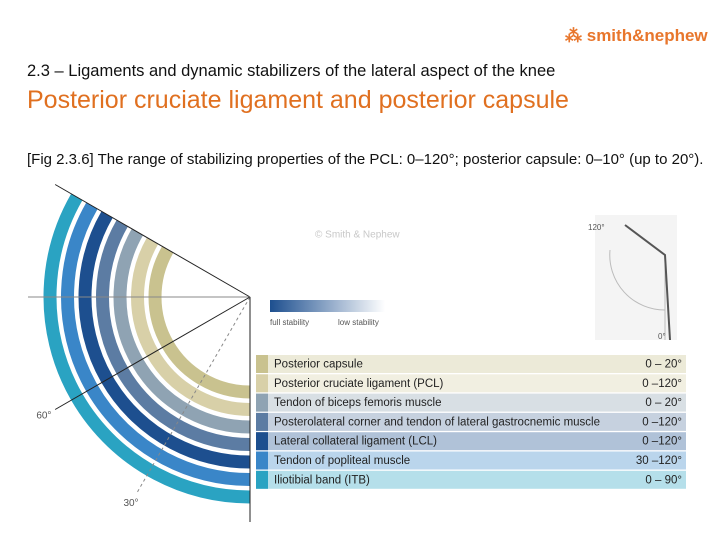 The height and width of the screenshot is (540, 720). I want to click on angle-label: 30°, so click(130, 503).